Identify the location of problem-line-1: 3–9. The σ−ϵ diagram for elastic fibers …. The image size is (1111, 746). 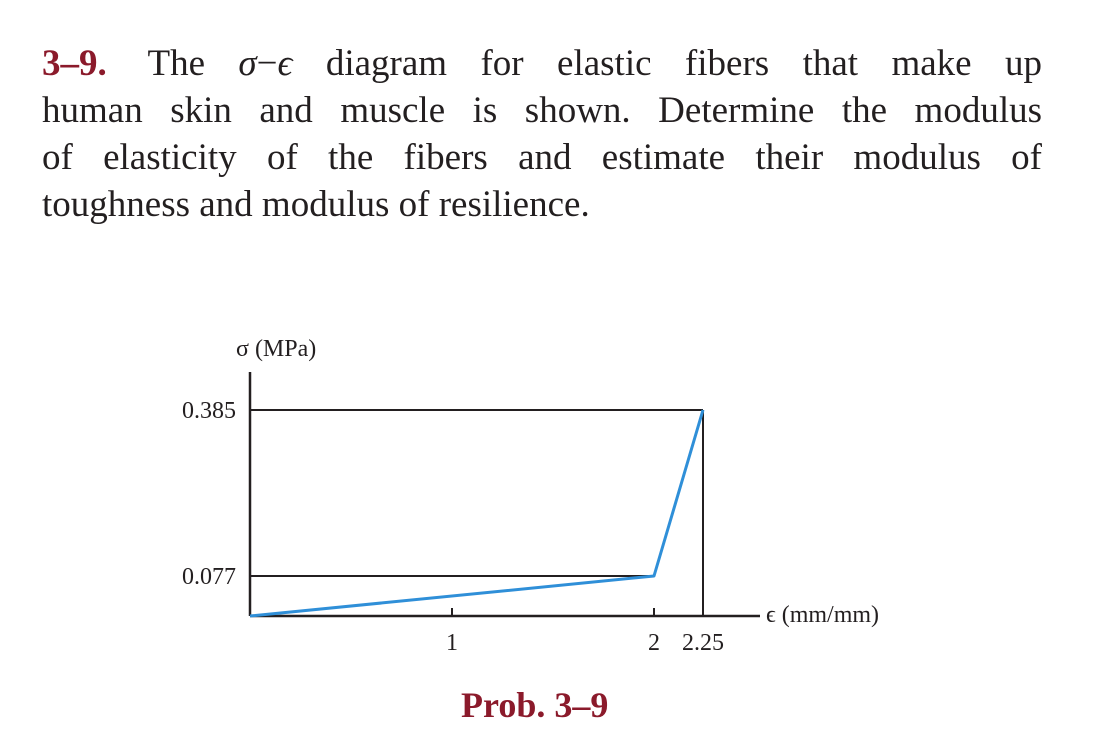
(542, 63).